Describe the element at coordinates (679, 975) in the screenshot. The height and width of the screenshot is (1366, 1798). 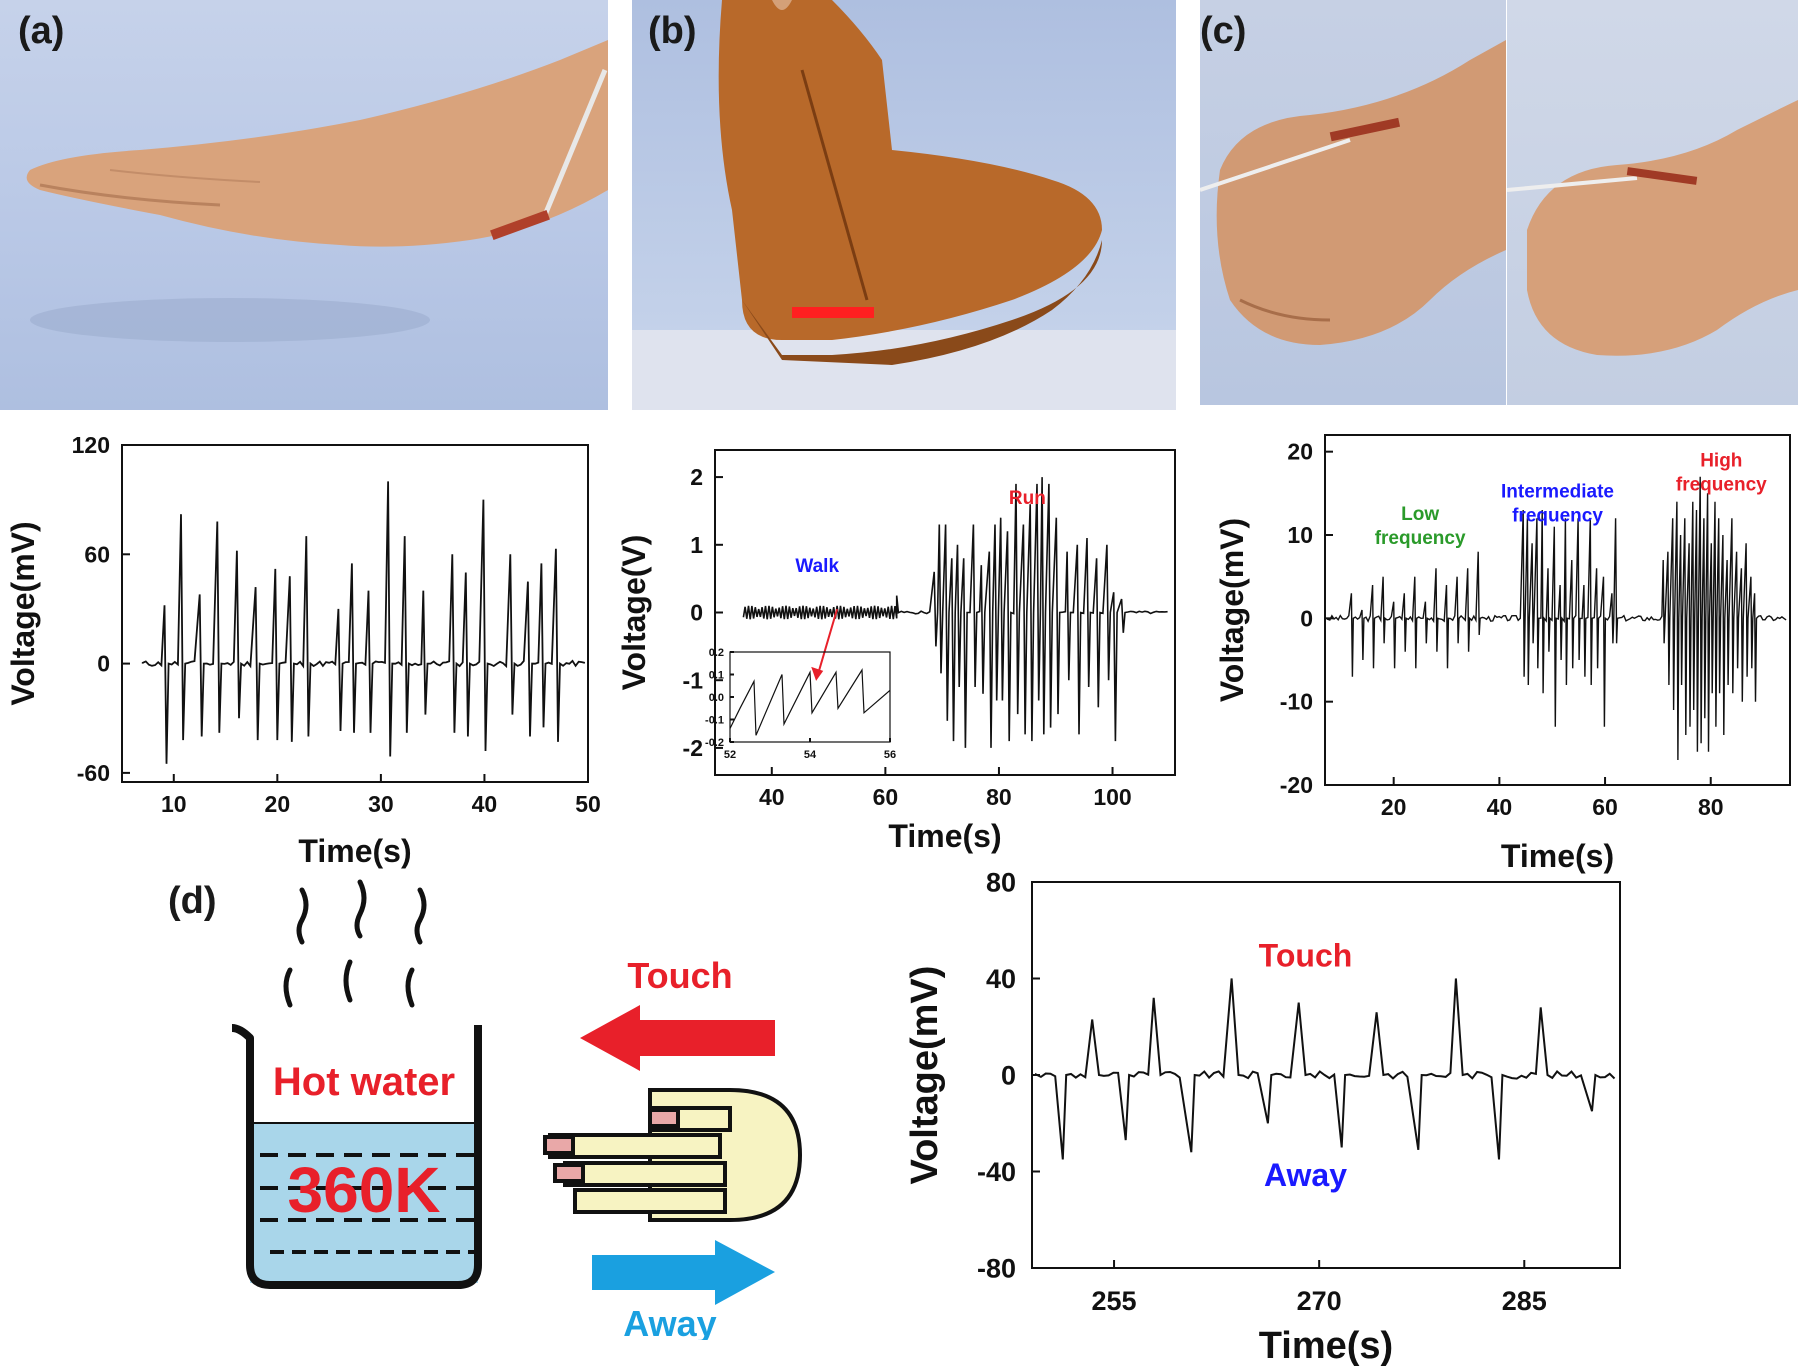
I see `touch-label: Touch` at that location.